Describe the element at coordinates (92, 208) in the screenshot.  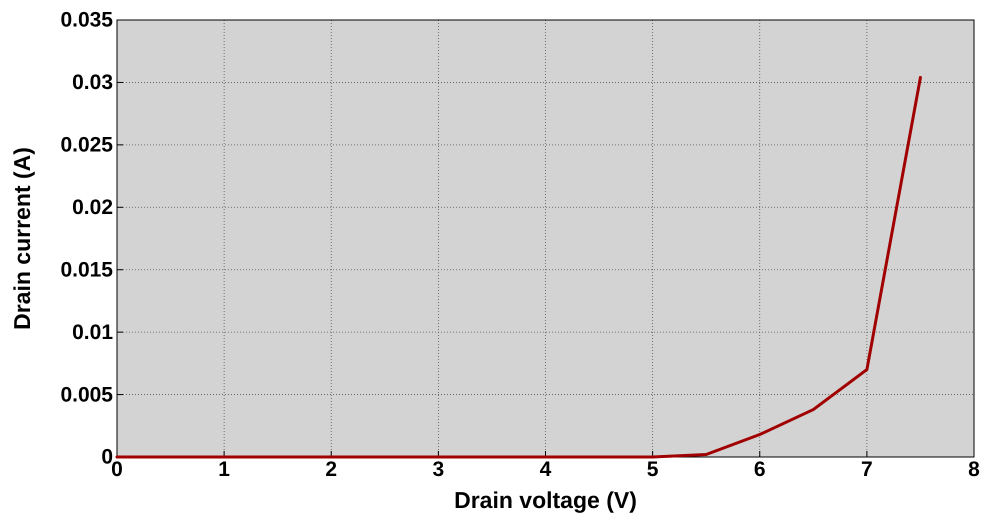
I see `y-tick-label: 0.02` at that location.